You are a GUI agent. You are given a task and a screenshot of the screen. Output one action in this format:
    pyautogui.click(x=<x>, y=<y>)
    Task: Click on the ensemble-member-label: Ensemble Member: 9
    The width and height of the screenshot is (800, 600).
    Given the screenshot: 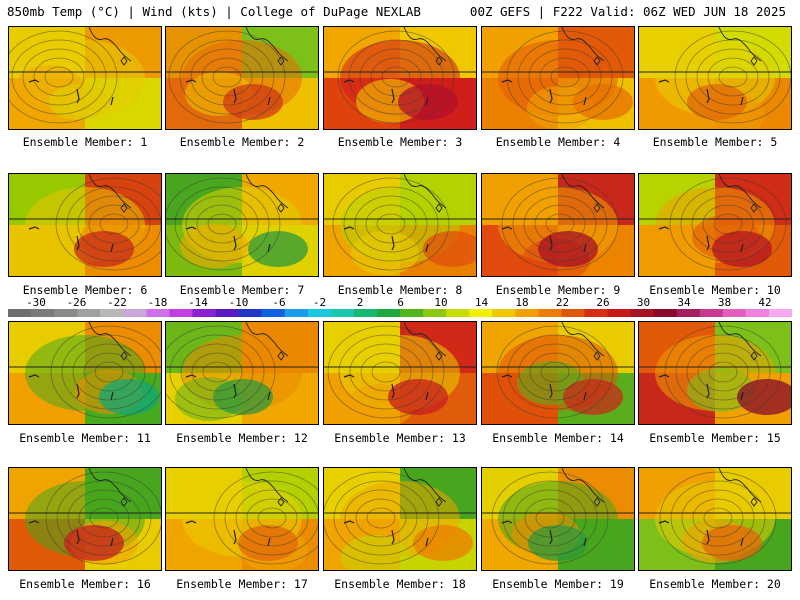 What is the action you would take?
    pyautogui.click(x=558, y=290)
    